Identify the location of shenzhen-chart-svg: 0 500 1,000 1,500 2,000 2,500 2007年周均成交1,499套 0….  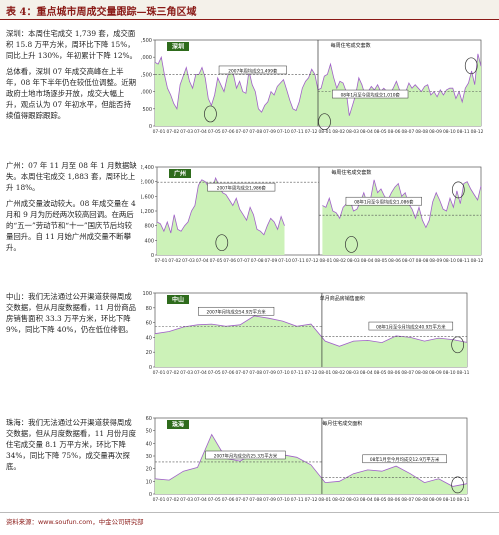
(312, 86).